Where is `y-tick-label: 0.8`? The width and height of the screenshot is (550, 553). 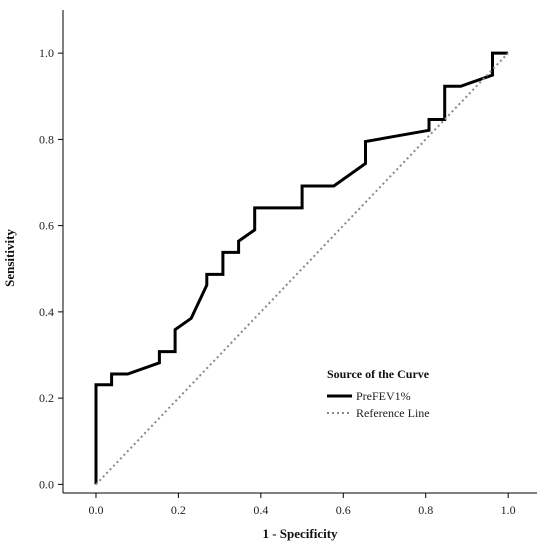 y-tick-label: 0.8 is located at coordinates (46, 139).